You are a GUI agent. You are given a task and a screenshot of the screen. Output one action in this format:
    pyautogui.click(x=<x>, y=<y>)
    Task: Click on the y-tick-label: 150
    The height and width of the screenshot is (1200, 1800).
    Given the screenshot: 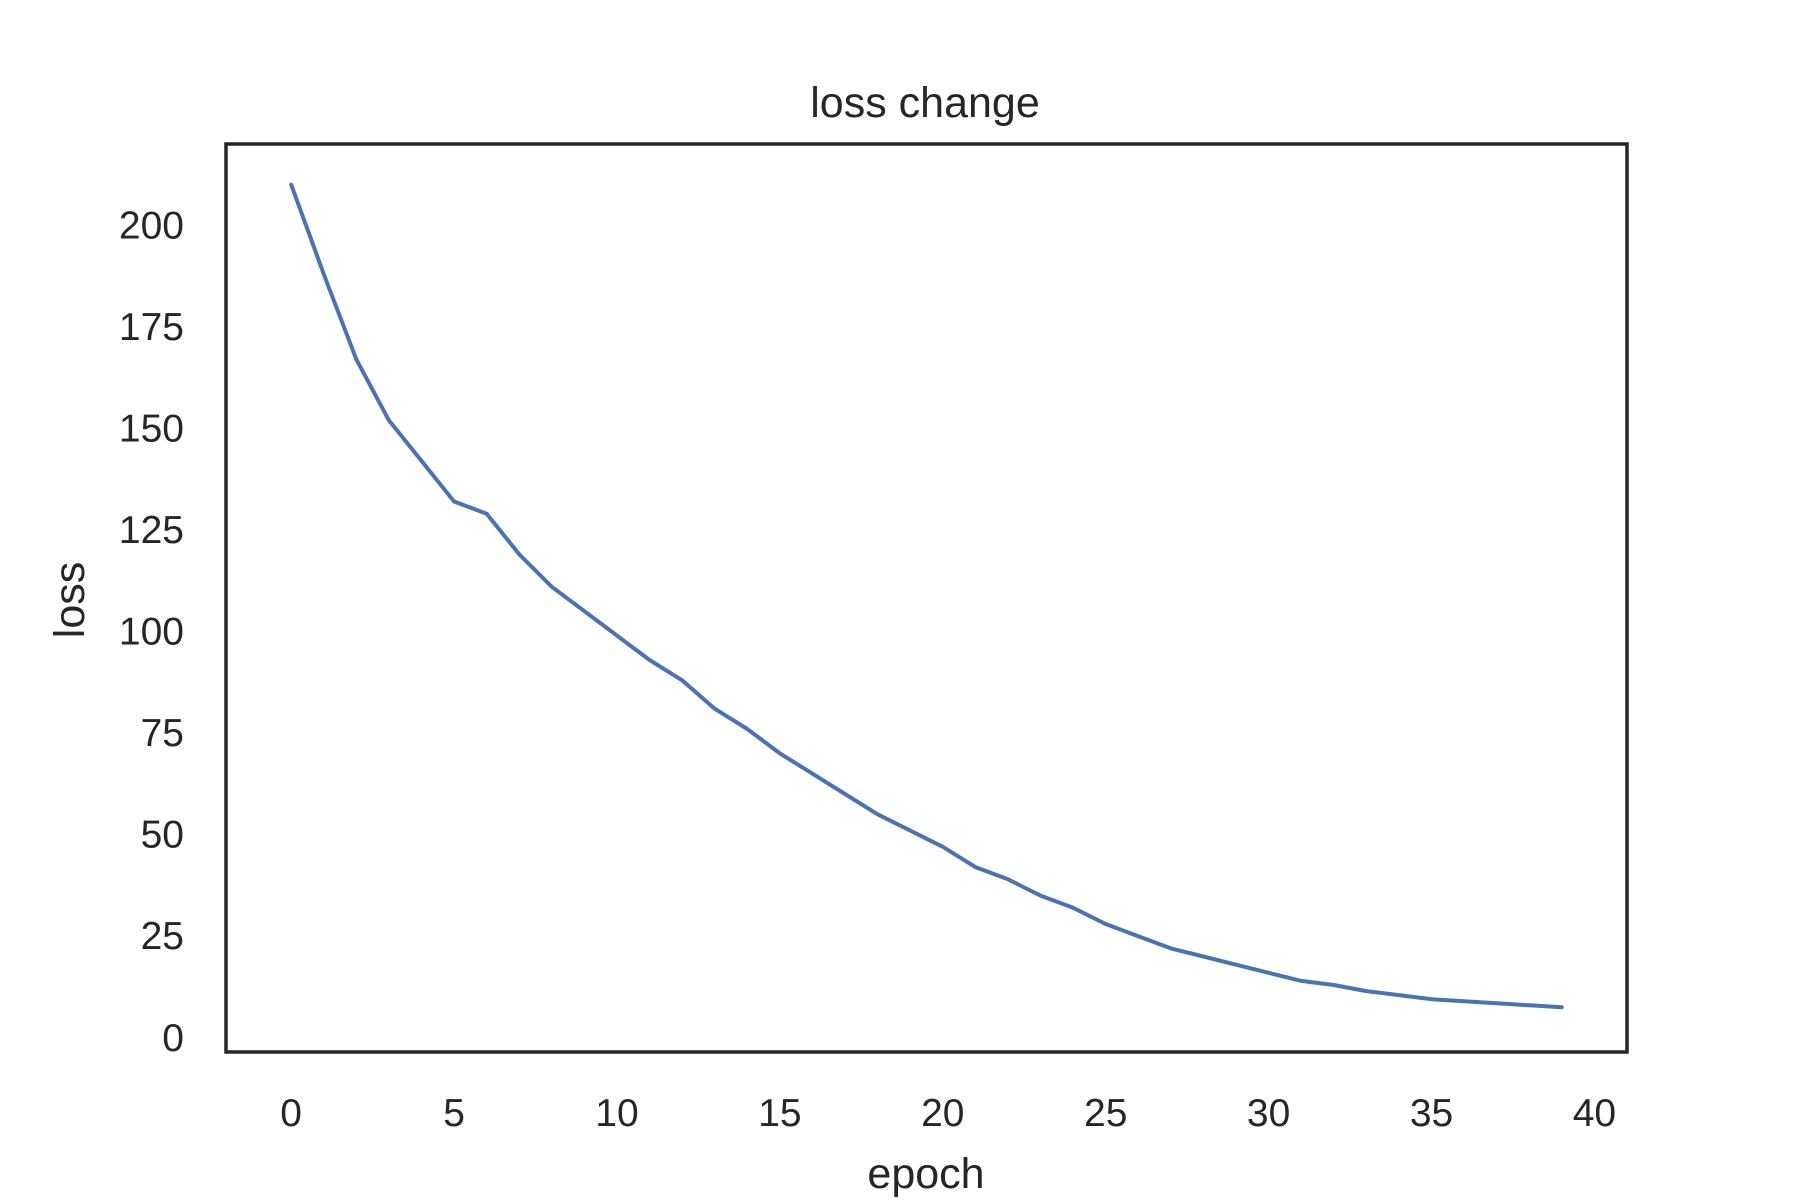 What is the action you would take?
    pyautogui.click(x=151, y=428)
    